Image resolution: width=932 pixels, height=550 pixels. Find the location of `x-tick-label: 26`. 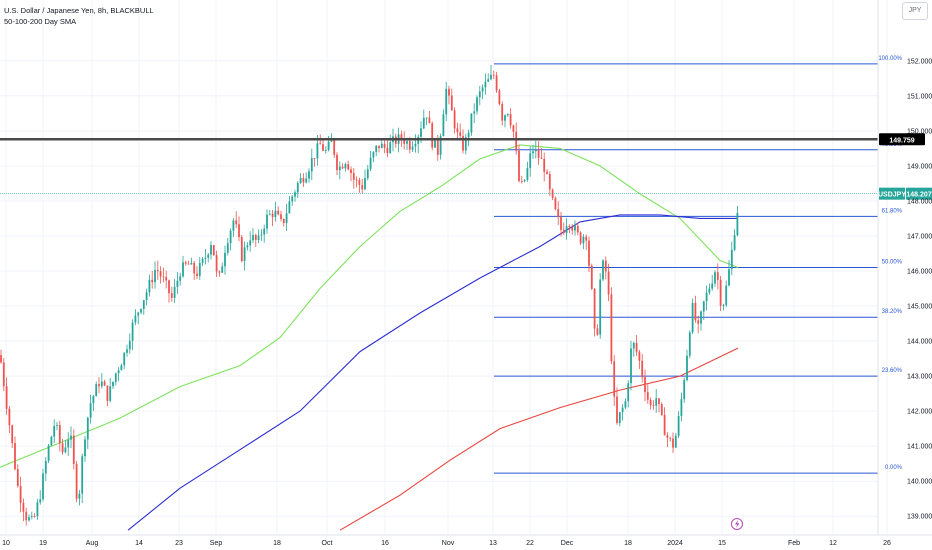

x-tick-label: 26 is located at coordinates (887, 543).